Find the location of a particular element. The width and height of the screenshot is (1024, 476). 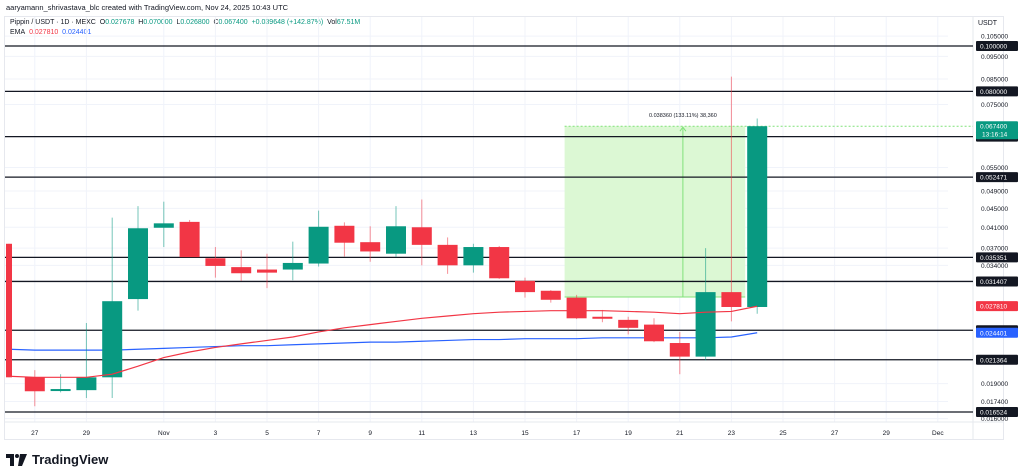

ema-slow-line is located at coordinates (383, 341).